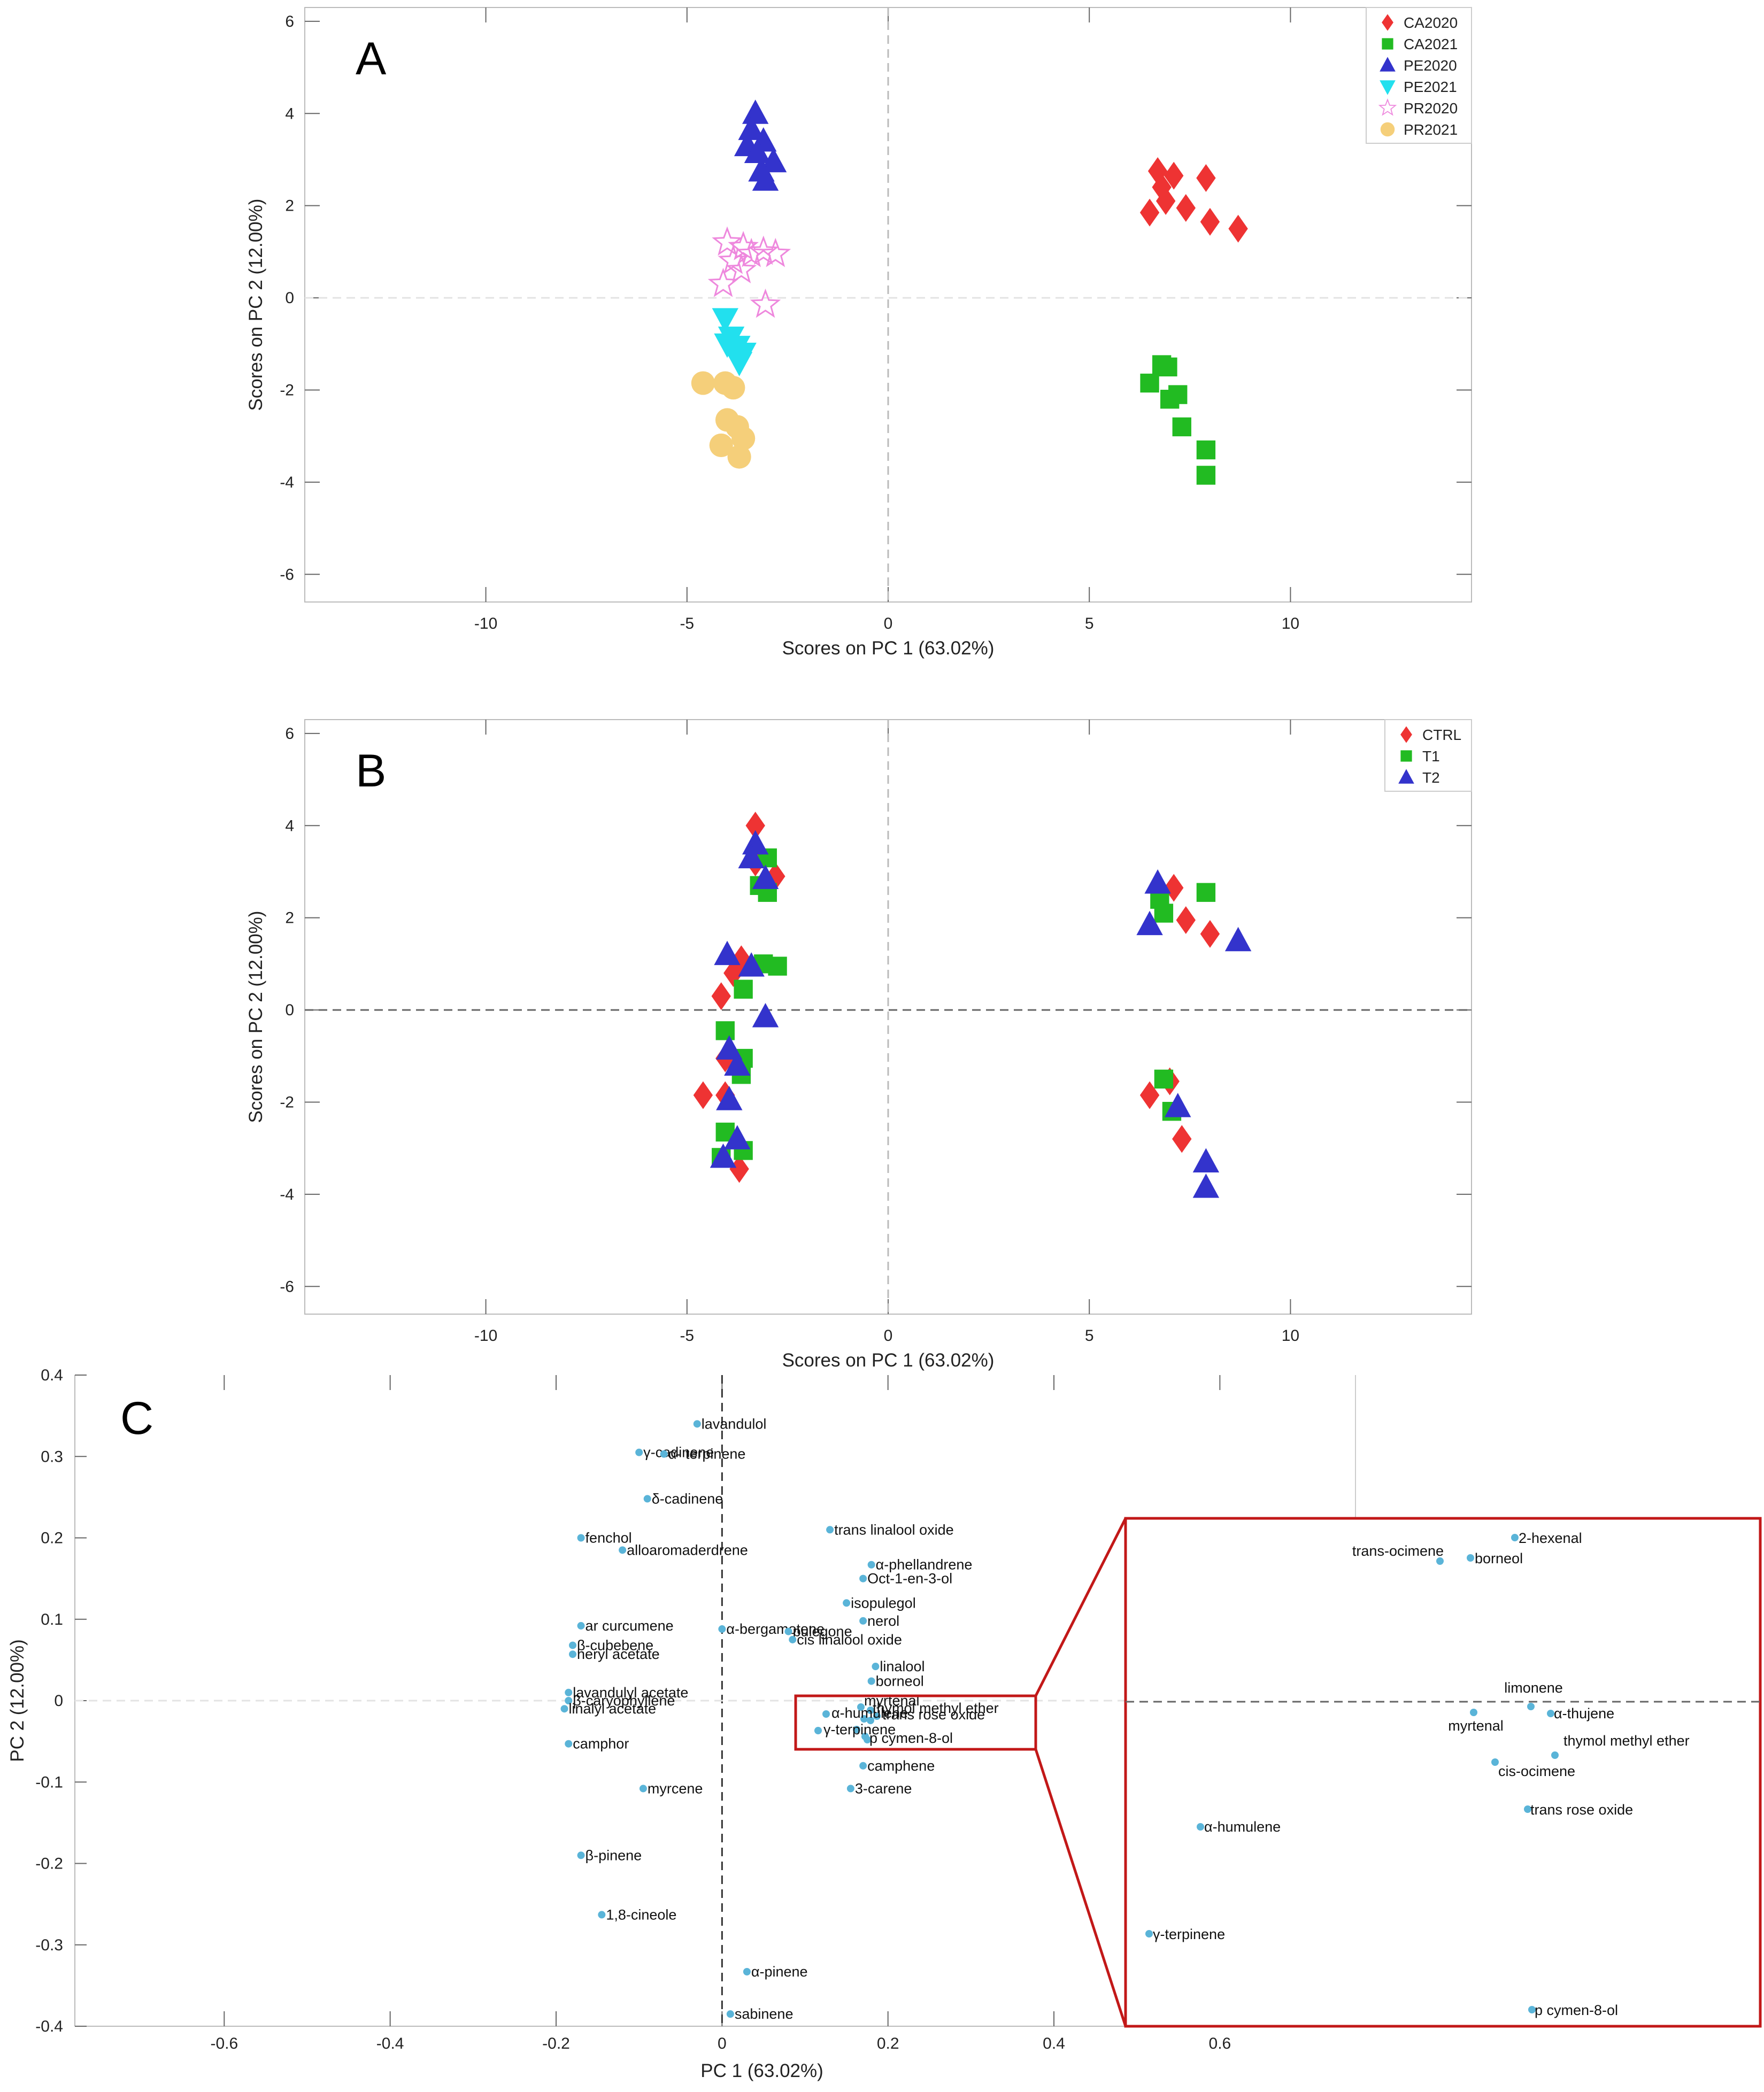 The width and height of the screenshot is (1764, 2092). I want to click on loading-label: myrcene, so click(676, 1788).